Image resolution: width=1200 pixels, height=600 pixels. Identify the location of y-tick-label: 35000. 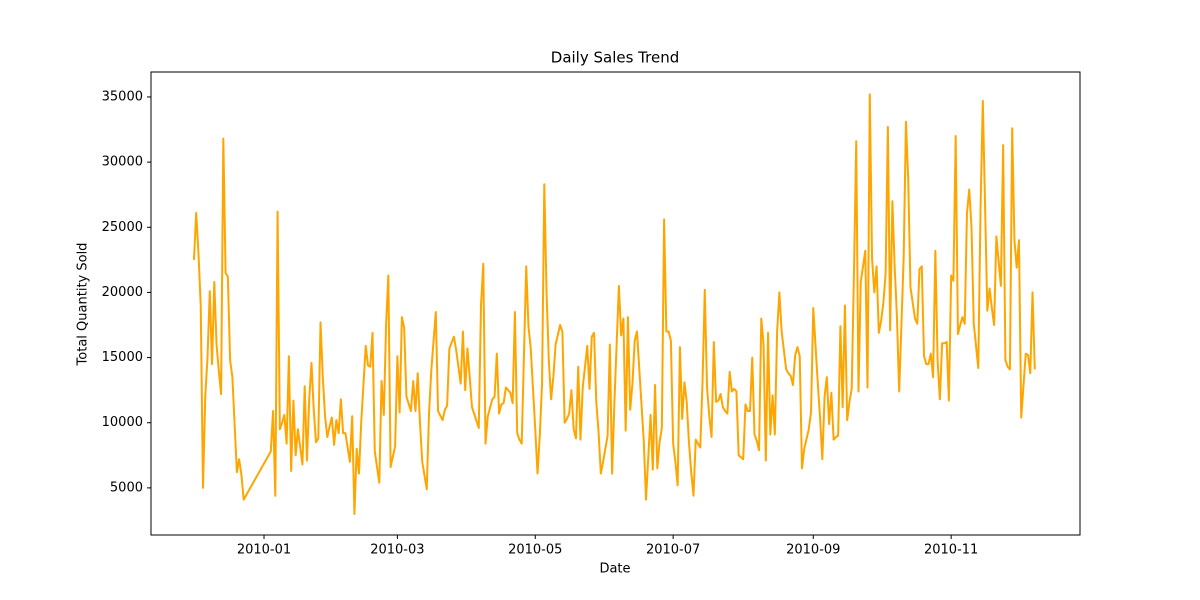
(122, 96).